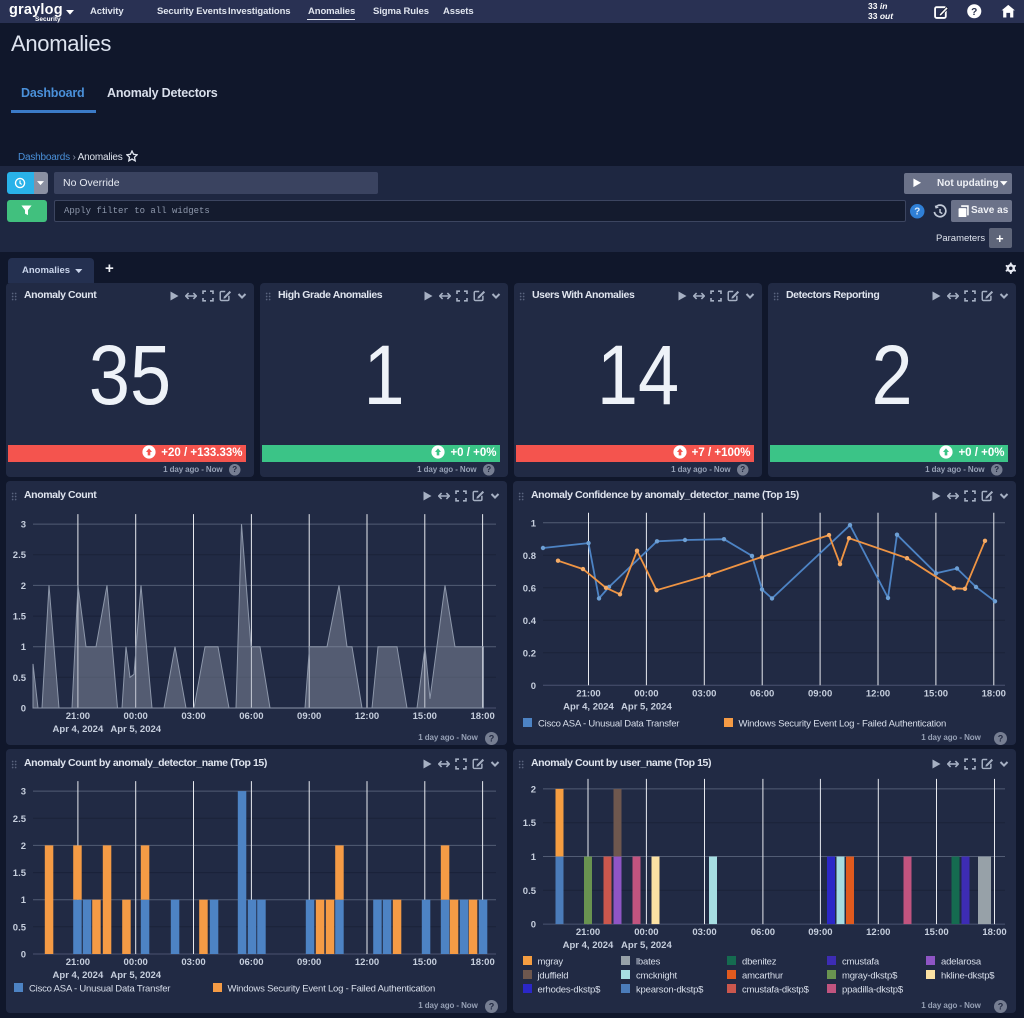 This screenshot has height=1018, width=1024. I want to click on svg-text: 0.4, so click(530, 620).